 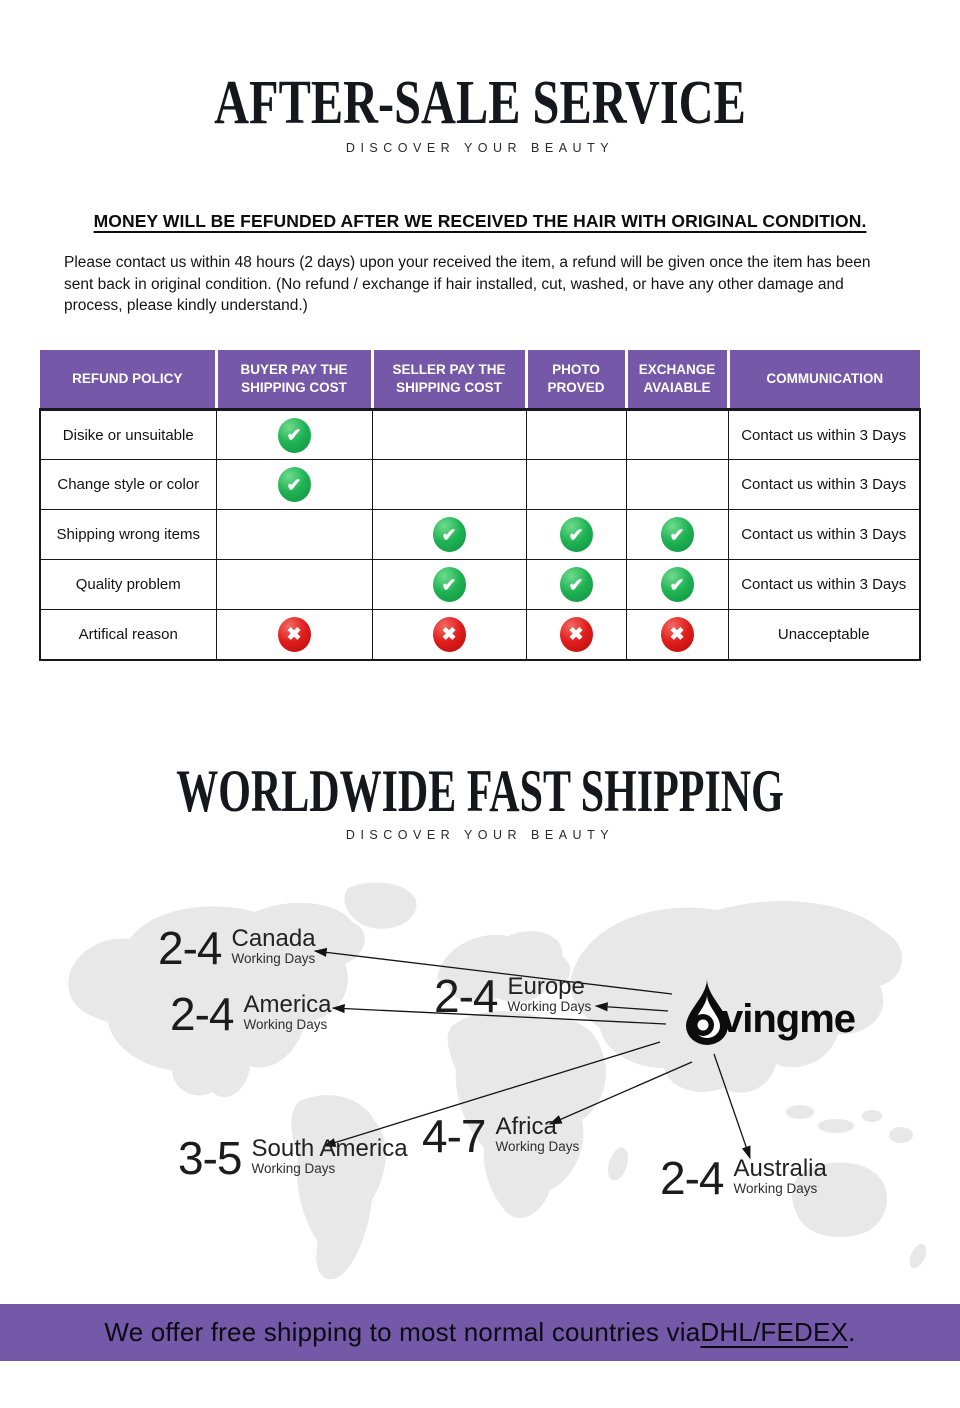 I want to click on header-exchange: EXCHANGE AVAIABLE, so click(x=677, y=380).